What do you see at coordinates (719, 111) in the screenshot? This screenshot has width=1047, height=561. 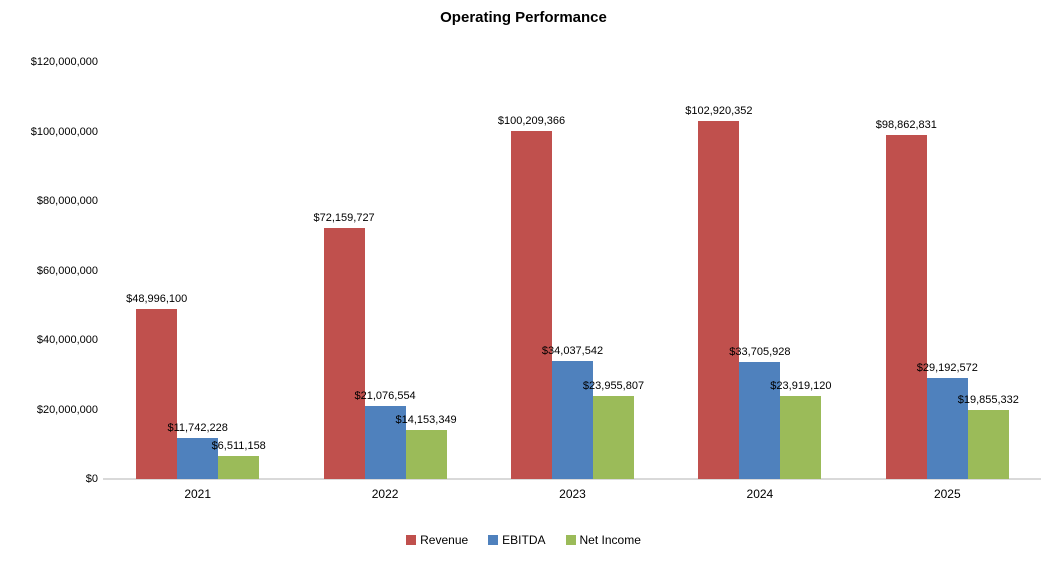 I see `bar-value-label-revenue-2024: $102,920,352` at bounding box center [719, 111].